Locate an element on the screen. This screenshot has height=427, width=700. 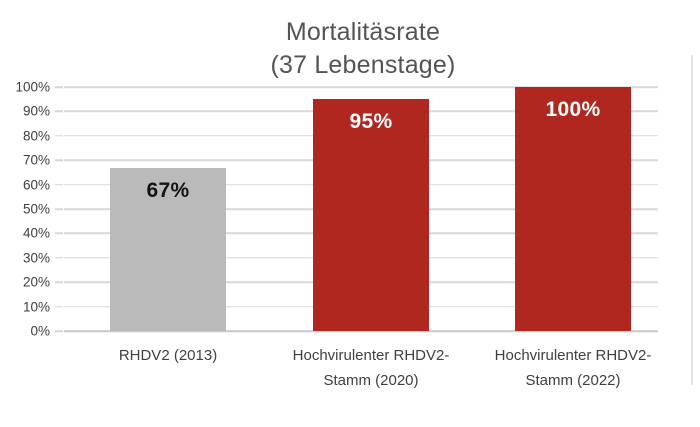
y-axis-label: 90% is located at coordinates (36, 111).